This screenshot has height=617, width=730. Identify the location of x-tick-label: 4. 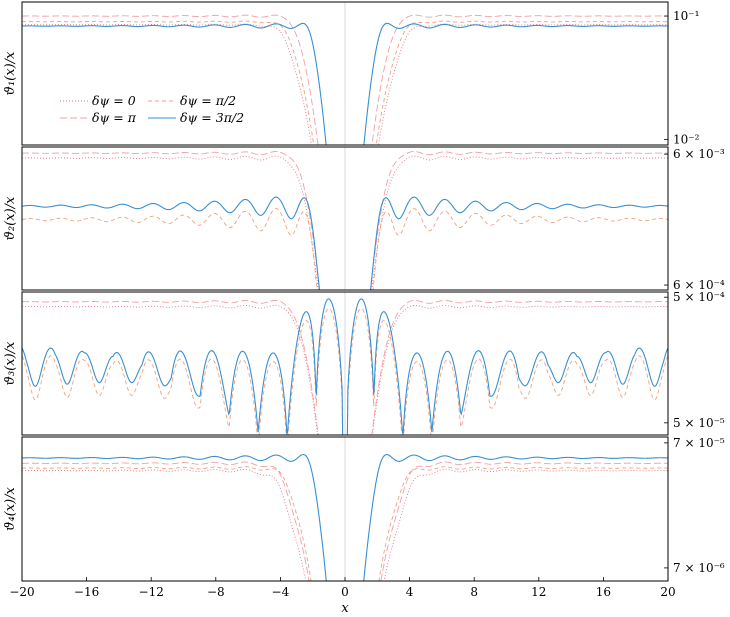
(410, 592).